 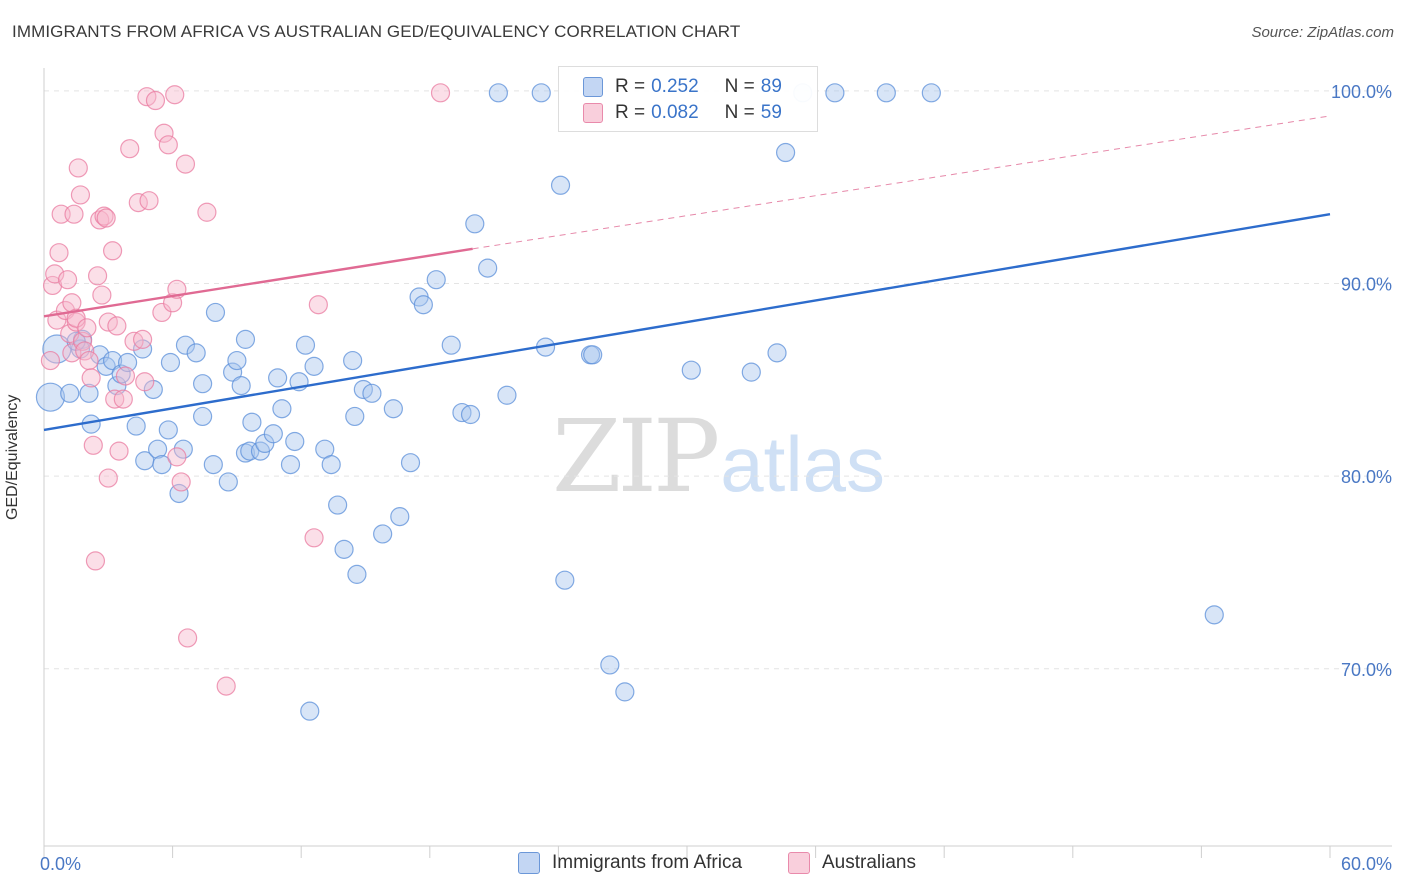 What do you see at coordinates (803, 464) in the screenshot?
I see `watermark-atlas: atlas` at bounding box center [803, 464].